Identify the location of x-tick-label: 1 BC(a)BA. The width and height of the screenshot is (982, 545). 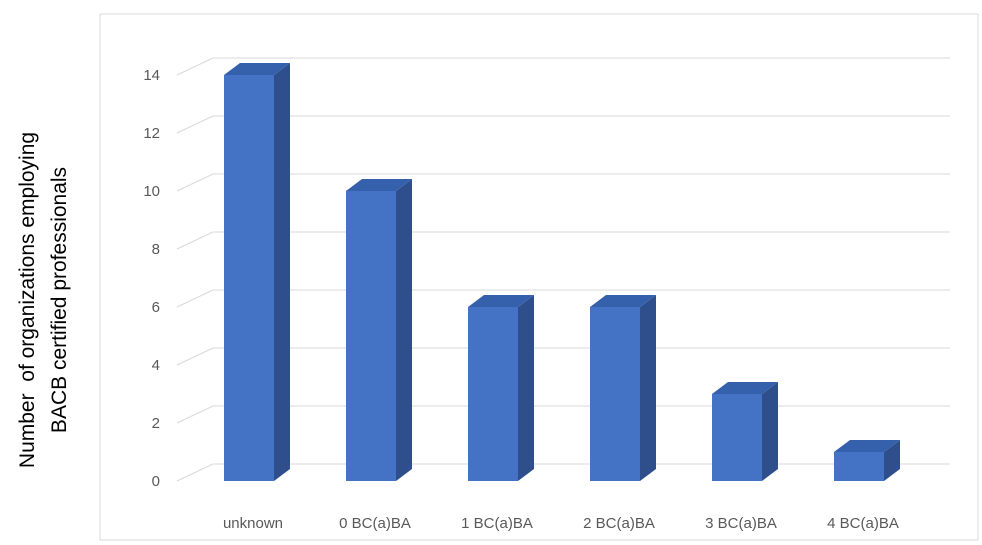
(497, 523).